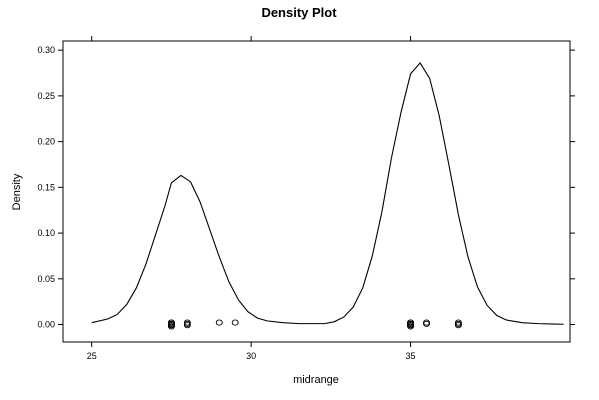 Image resolution: width=599 pixels, height=400 pixels. What do you see at coordinates (314, 324) in the screenshot?
I see `rug-points` at bounding box center [314, 324].